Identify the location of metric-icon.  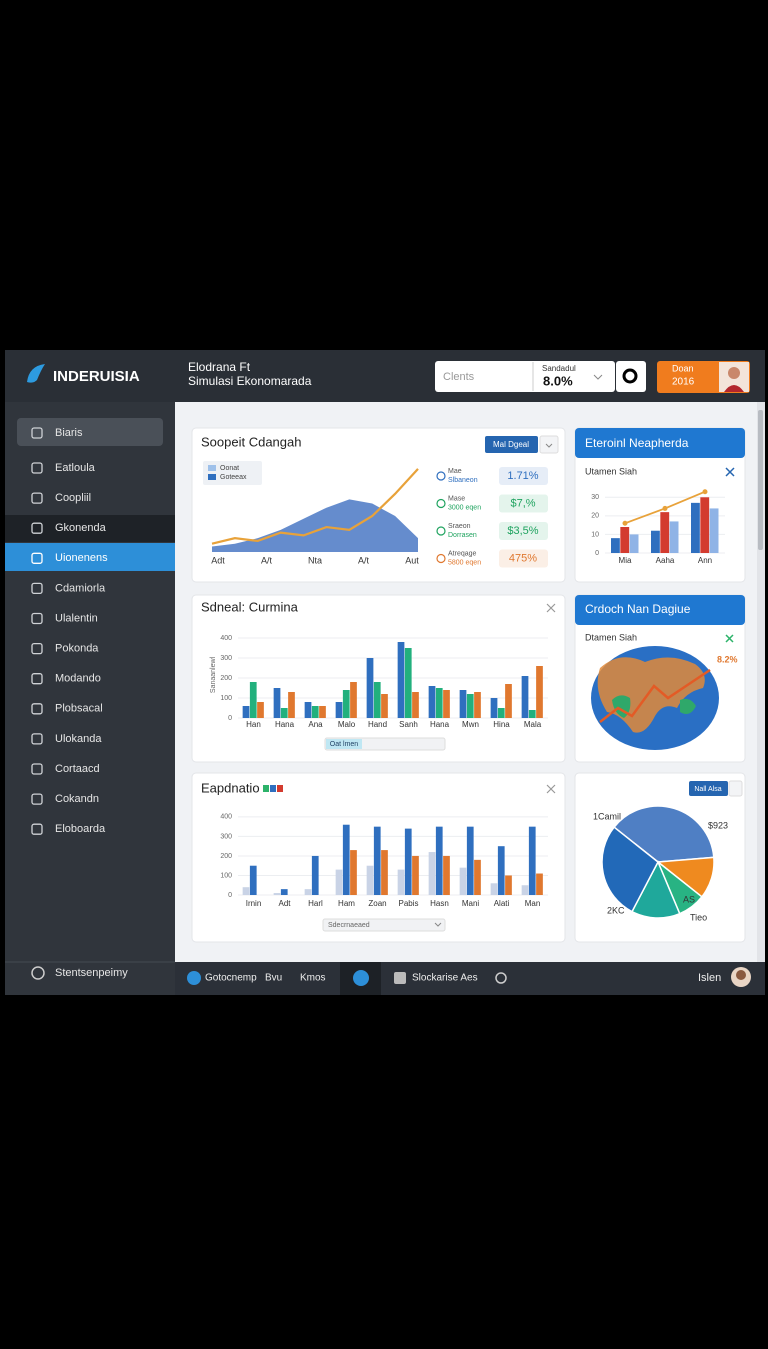
(441, 503).